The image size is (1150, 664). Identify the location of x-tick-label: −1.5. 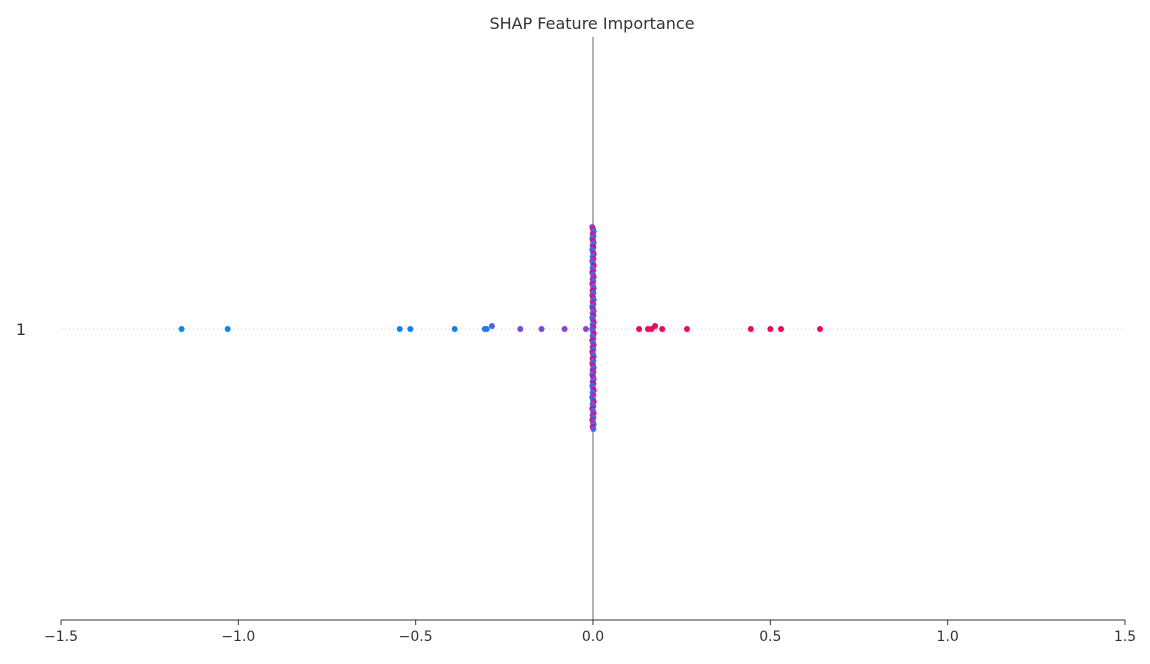
(61, 637).